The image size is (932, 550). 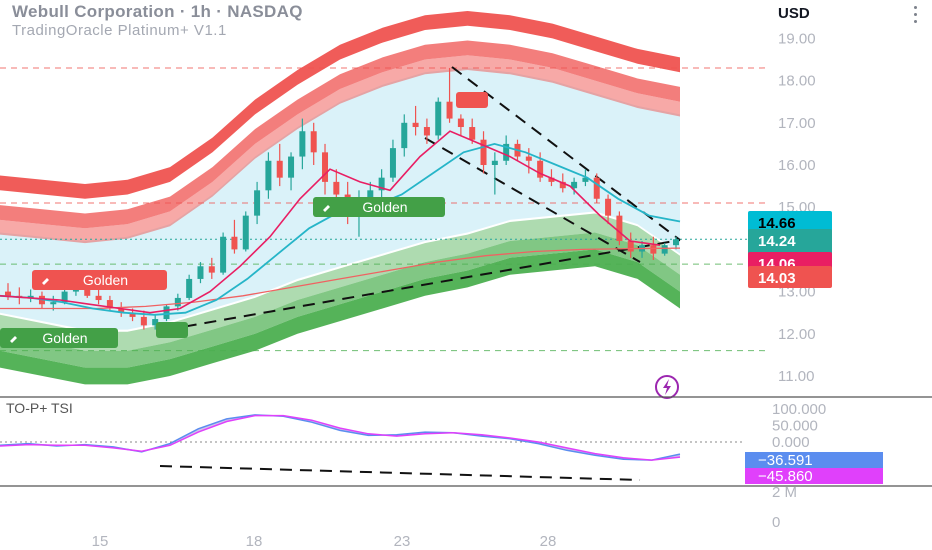 What do you see at coordinates (797, 165) in the screenshot?
I see `price-tick-label: 16.00` at bounding box center [797, 165].